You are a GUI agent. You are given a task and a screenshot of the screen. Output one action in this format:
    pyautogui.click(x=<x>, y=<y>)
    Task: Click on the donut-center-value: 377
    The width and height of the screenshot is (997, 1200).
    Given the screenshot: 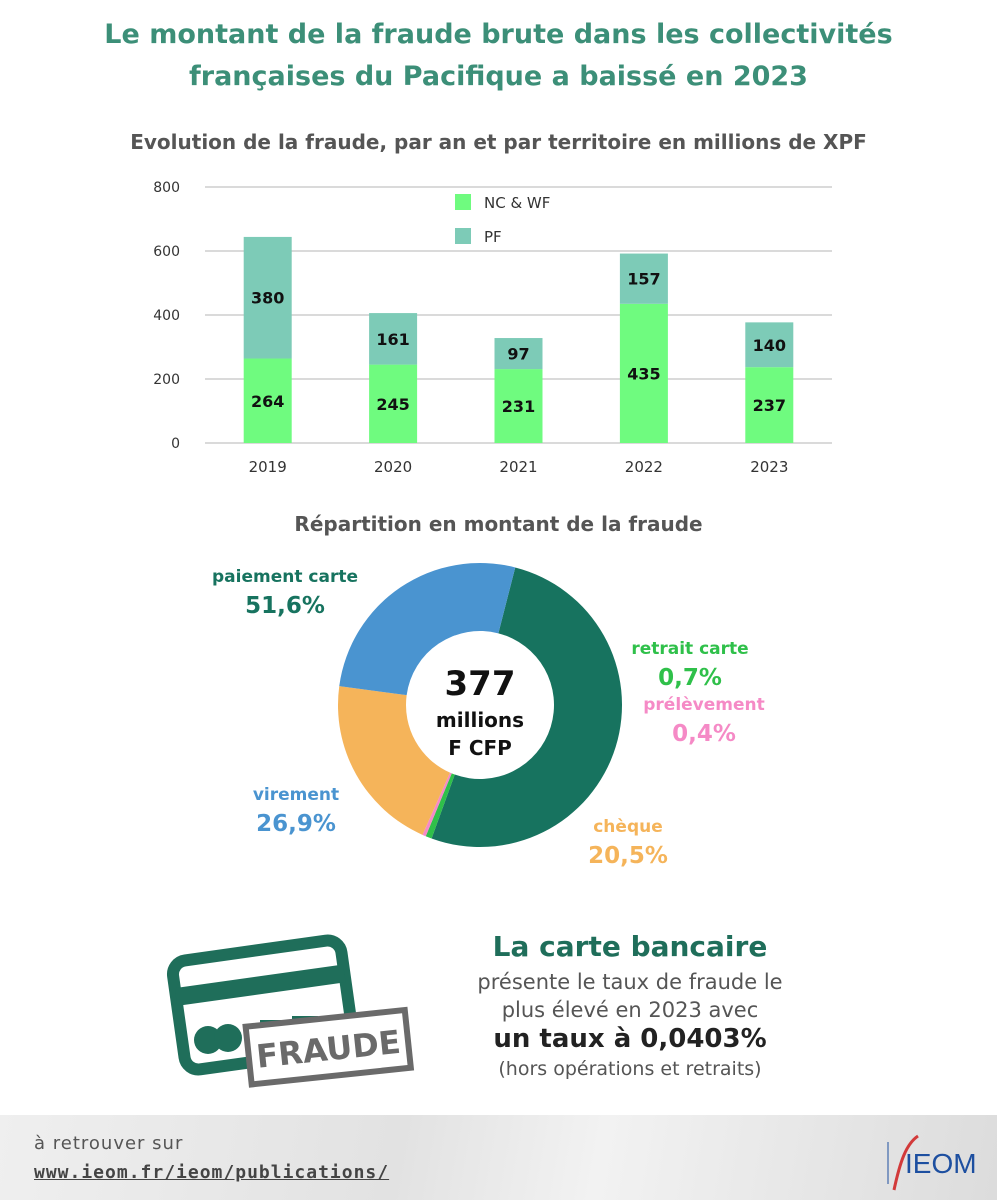 What is the action you would take?
    pyautogui.click(x=480, y=684)
    